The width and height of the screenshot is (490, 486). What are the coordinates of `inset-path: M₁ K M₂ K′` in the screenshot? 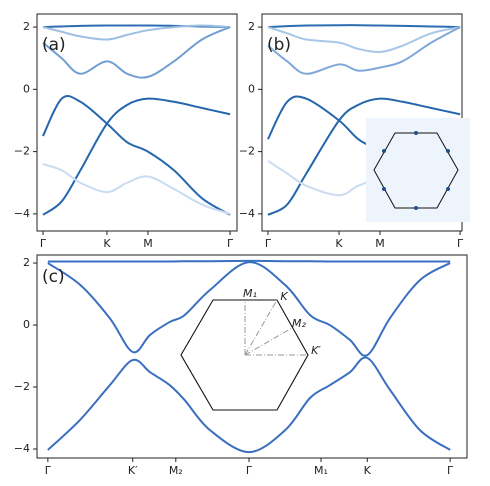 It's located at (250, 349).